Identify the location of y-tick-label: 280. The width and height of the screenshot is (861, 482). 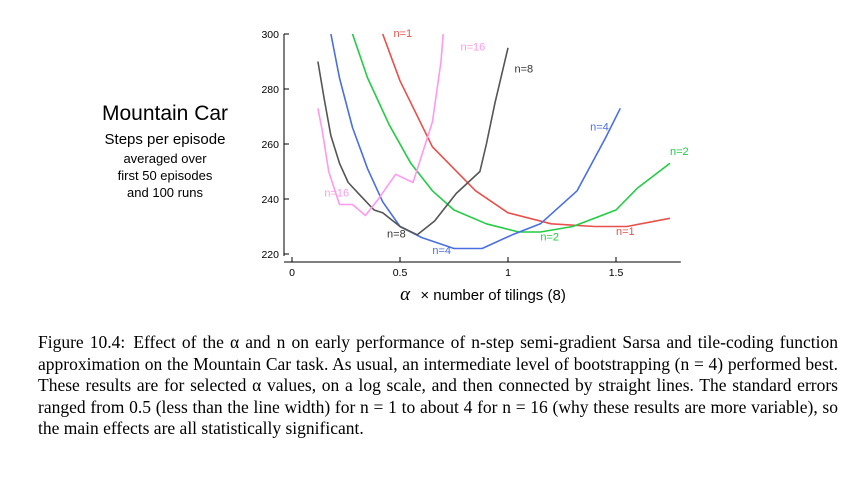
(270, 90).